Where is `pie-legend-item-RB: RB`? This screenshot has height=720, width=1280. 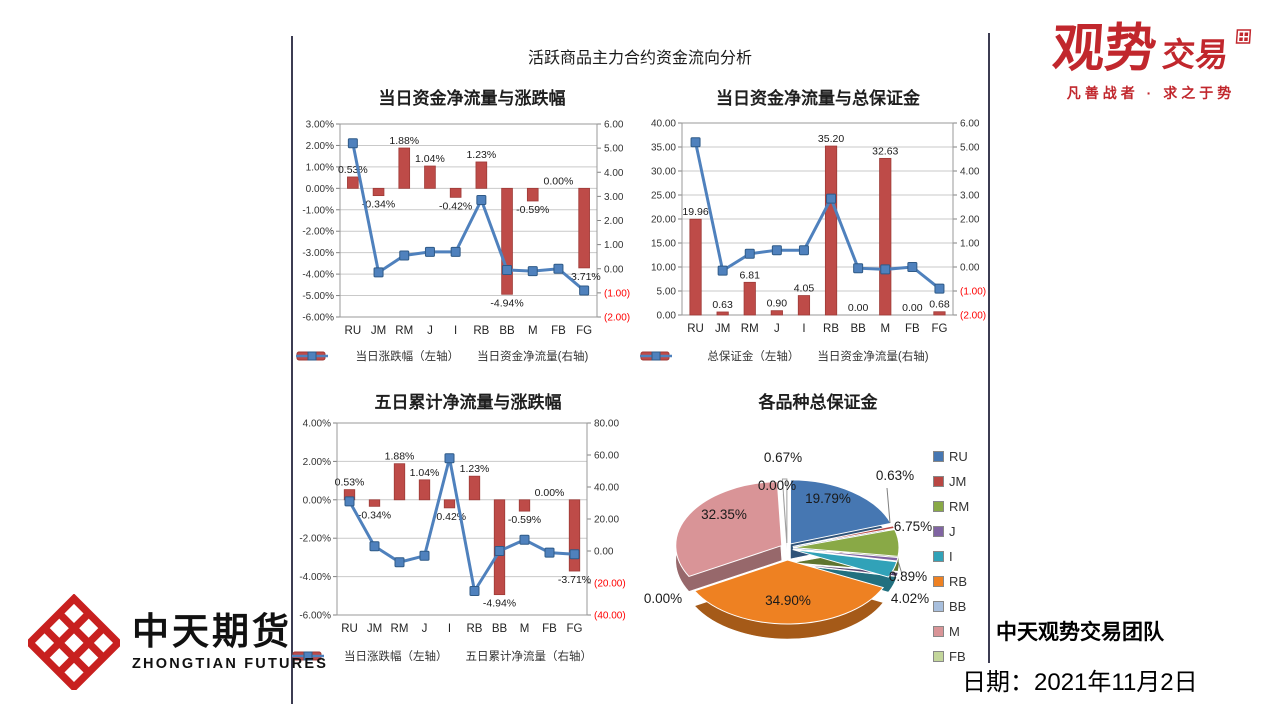
pie-legend-item-RB: RB is located at coordinates (951, 581).